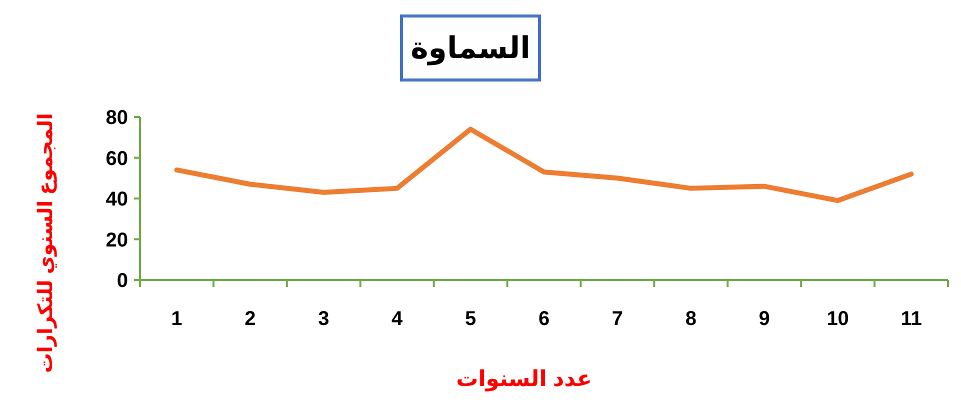 The width and height of the screenshot is (961, 407). I want to click on x-tick-label: 2, so click(250, 319).